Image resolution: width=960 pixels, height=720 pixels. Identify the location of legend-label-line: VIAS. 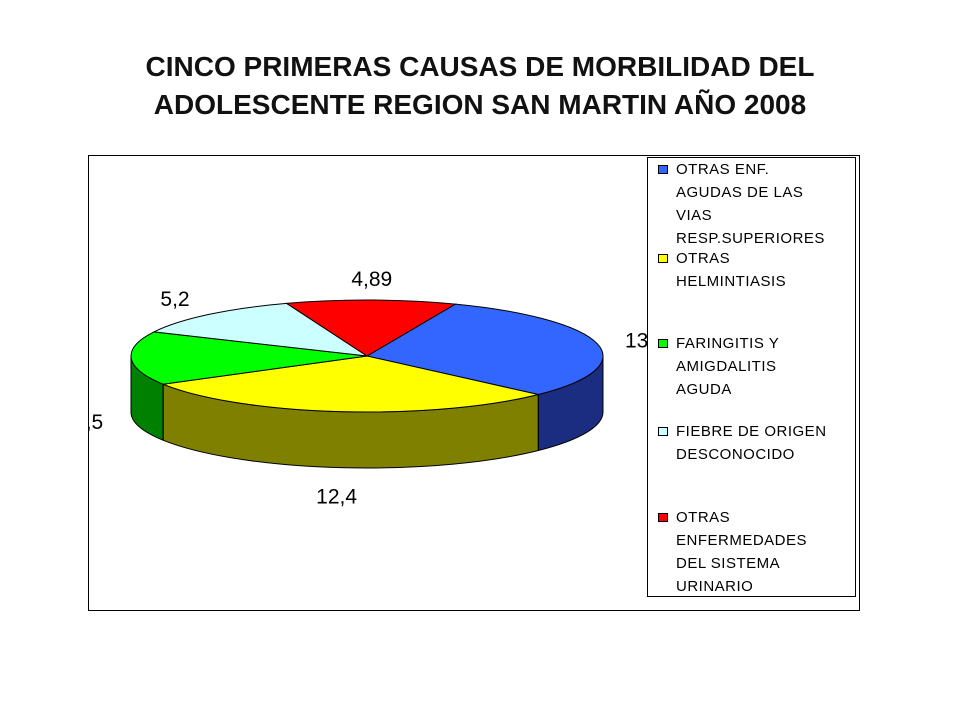
(694, 215).